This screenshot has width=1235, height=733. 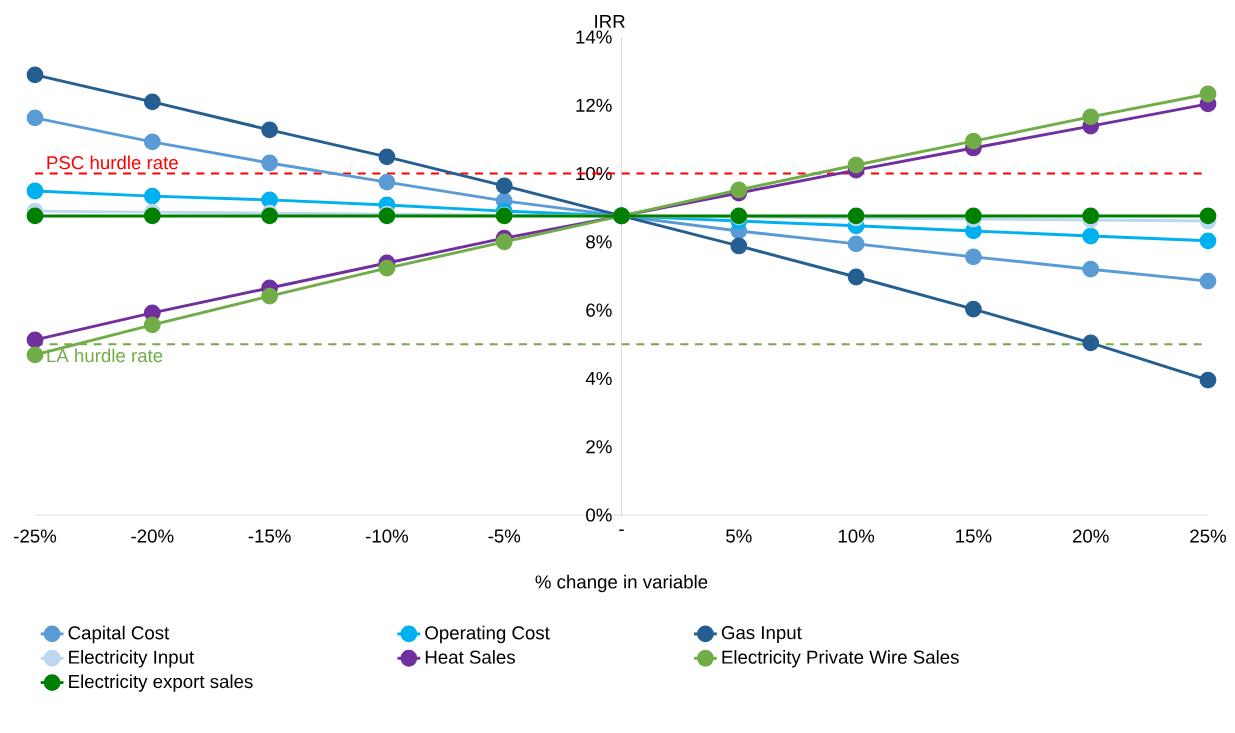 What do you see at coordinates (487, 634) in the screenshot?
I see `legend-label: Operating Cost` at bounding box center [487, 634].